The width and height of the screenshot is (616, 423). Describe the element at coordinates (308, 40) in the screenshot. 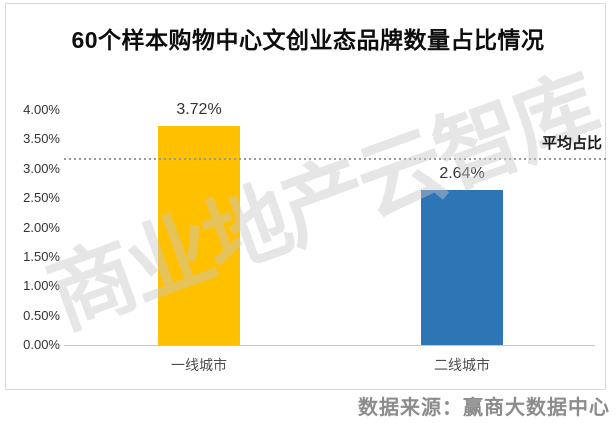

I see `chart-title: 60个样本购物中心文创业态品牌数量占比情况` at that location.